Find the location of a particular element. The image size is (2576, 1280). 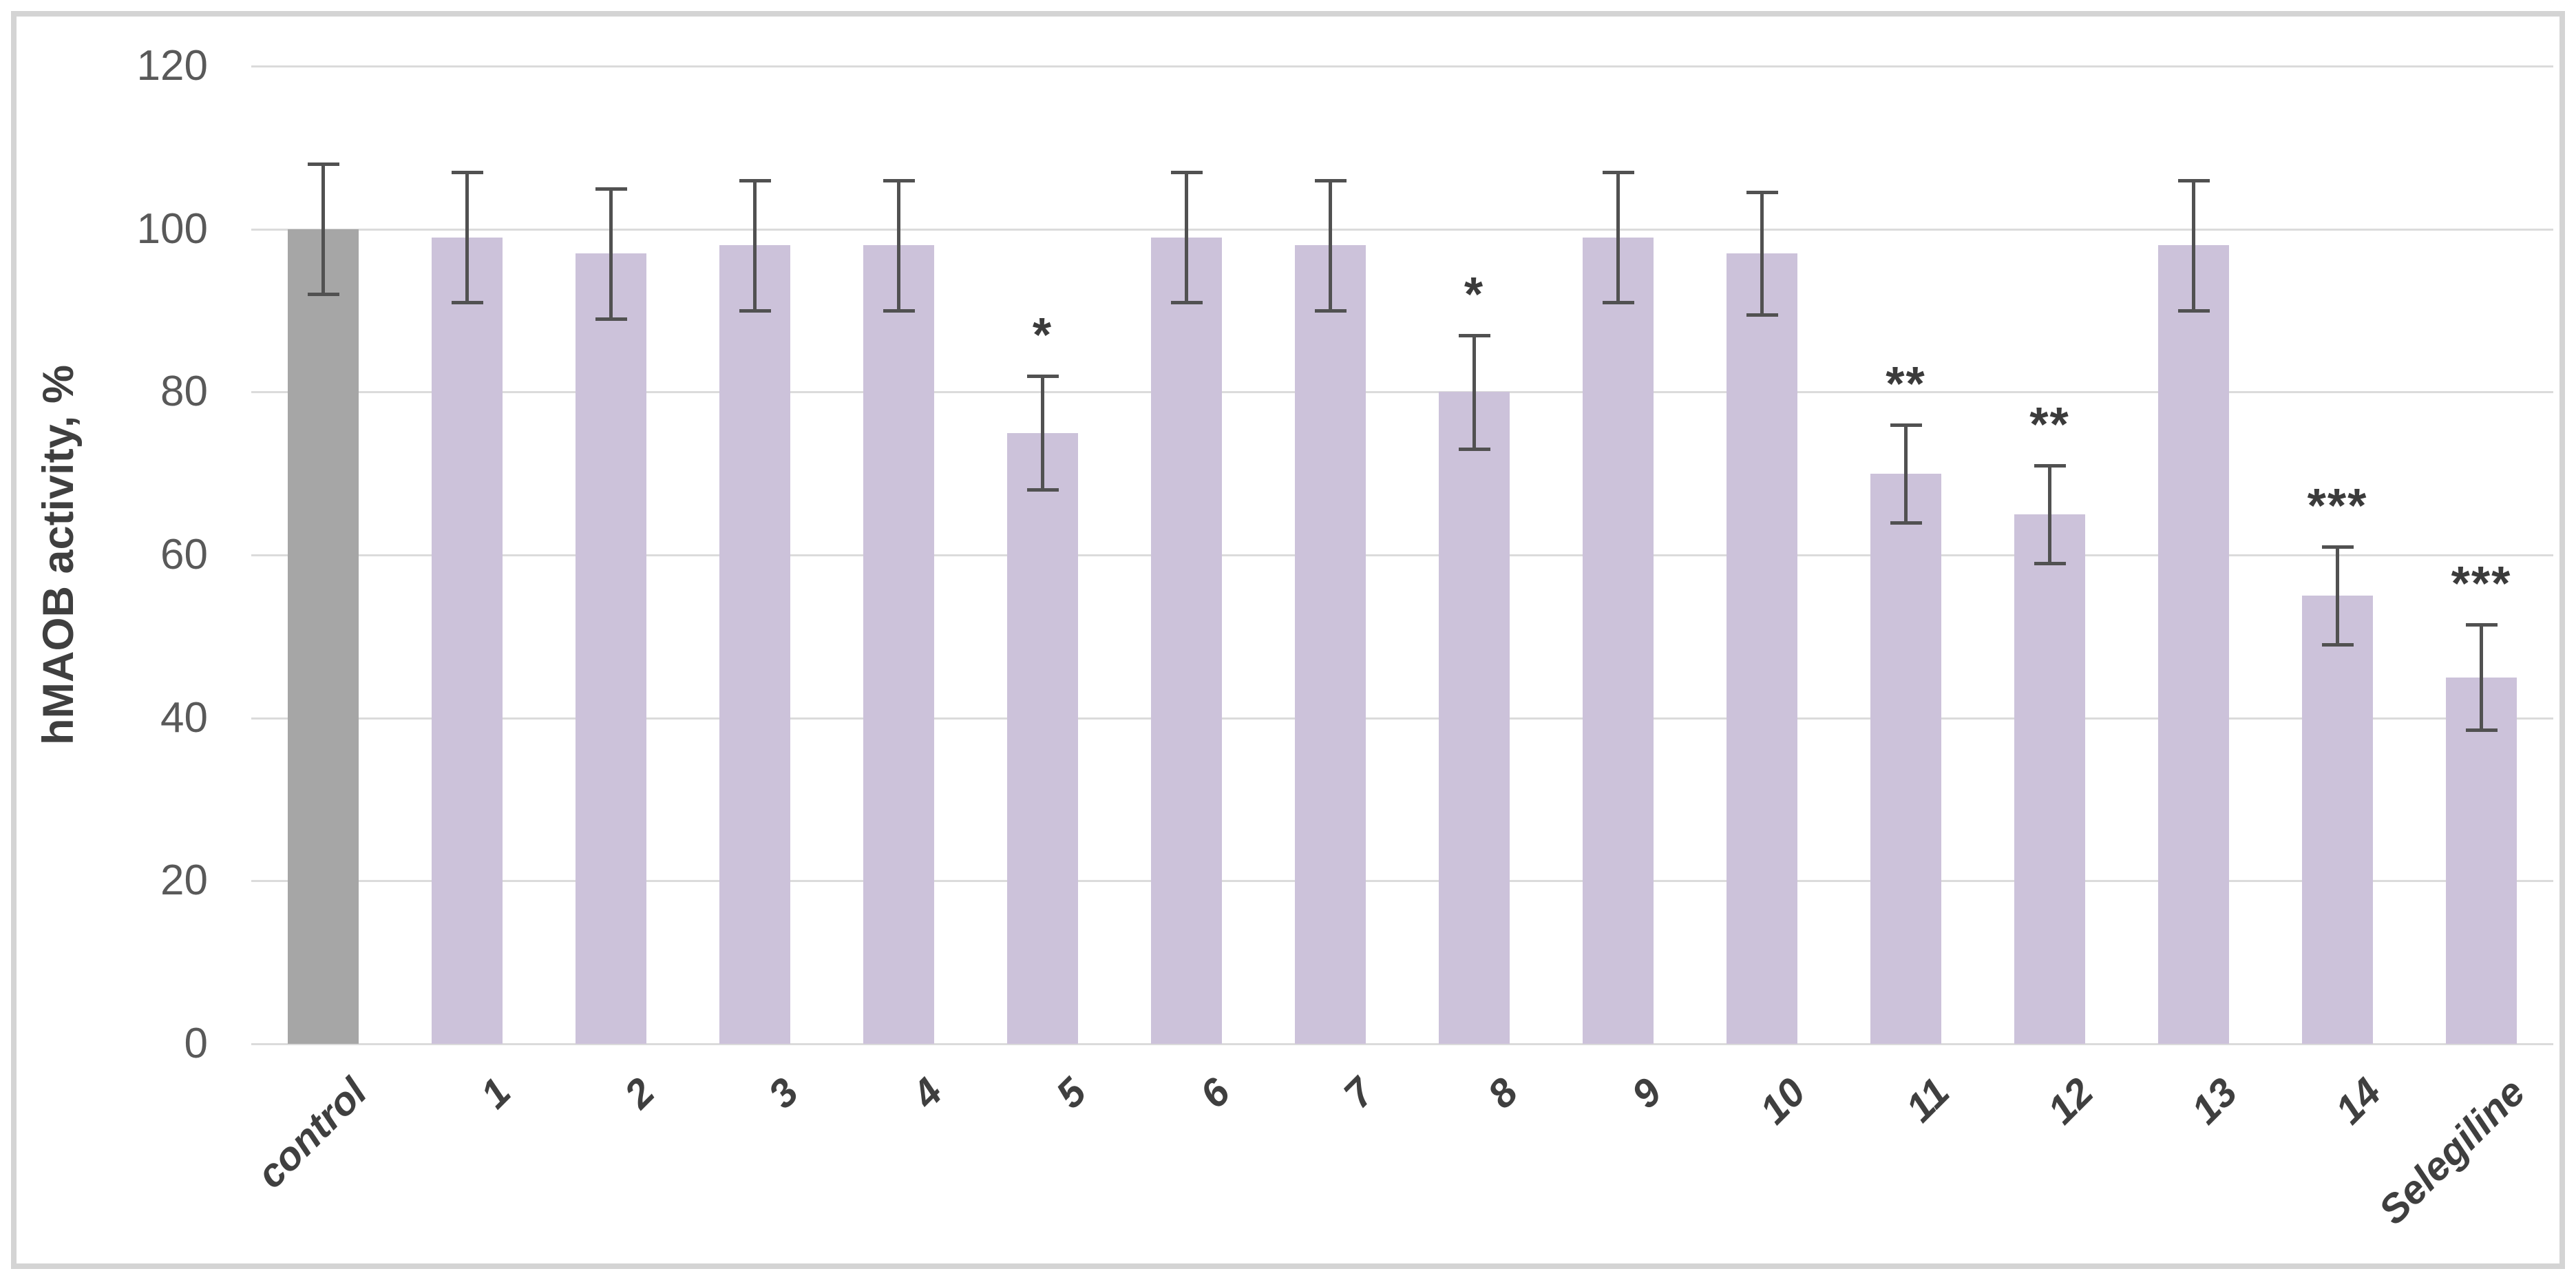

y-tick-label: 40 is located at coordinates (184, 717).